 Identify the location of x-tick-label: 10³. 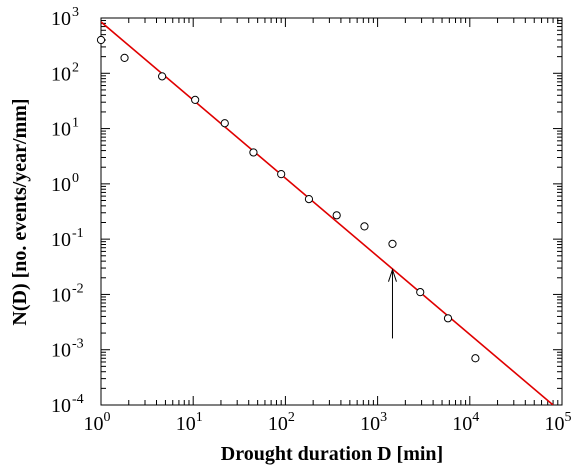
(373, 422).